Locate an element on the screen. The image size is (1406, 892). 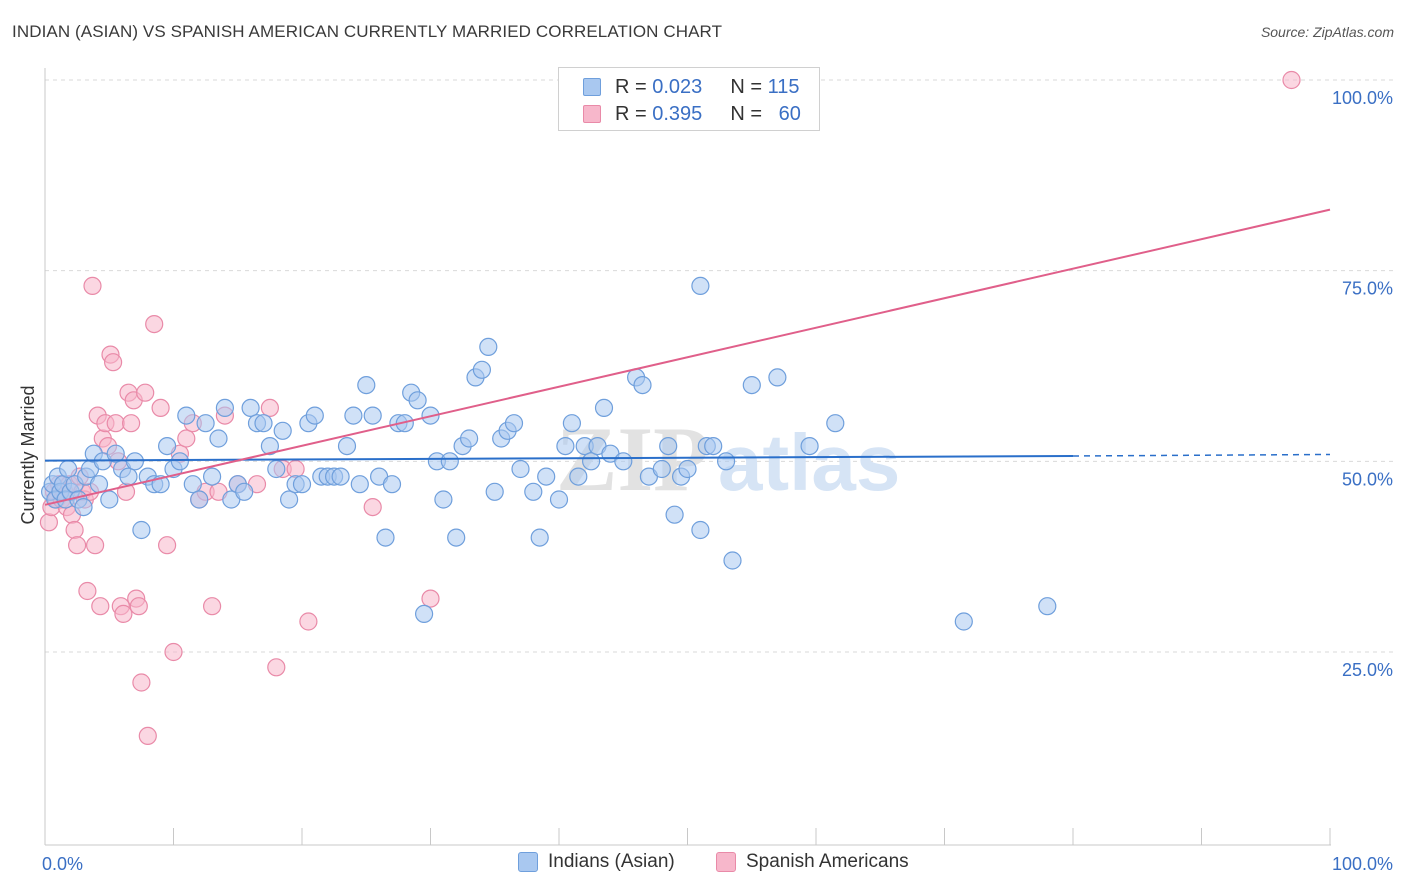
legend-swatch-blue is located at coordinates (592, 87).